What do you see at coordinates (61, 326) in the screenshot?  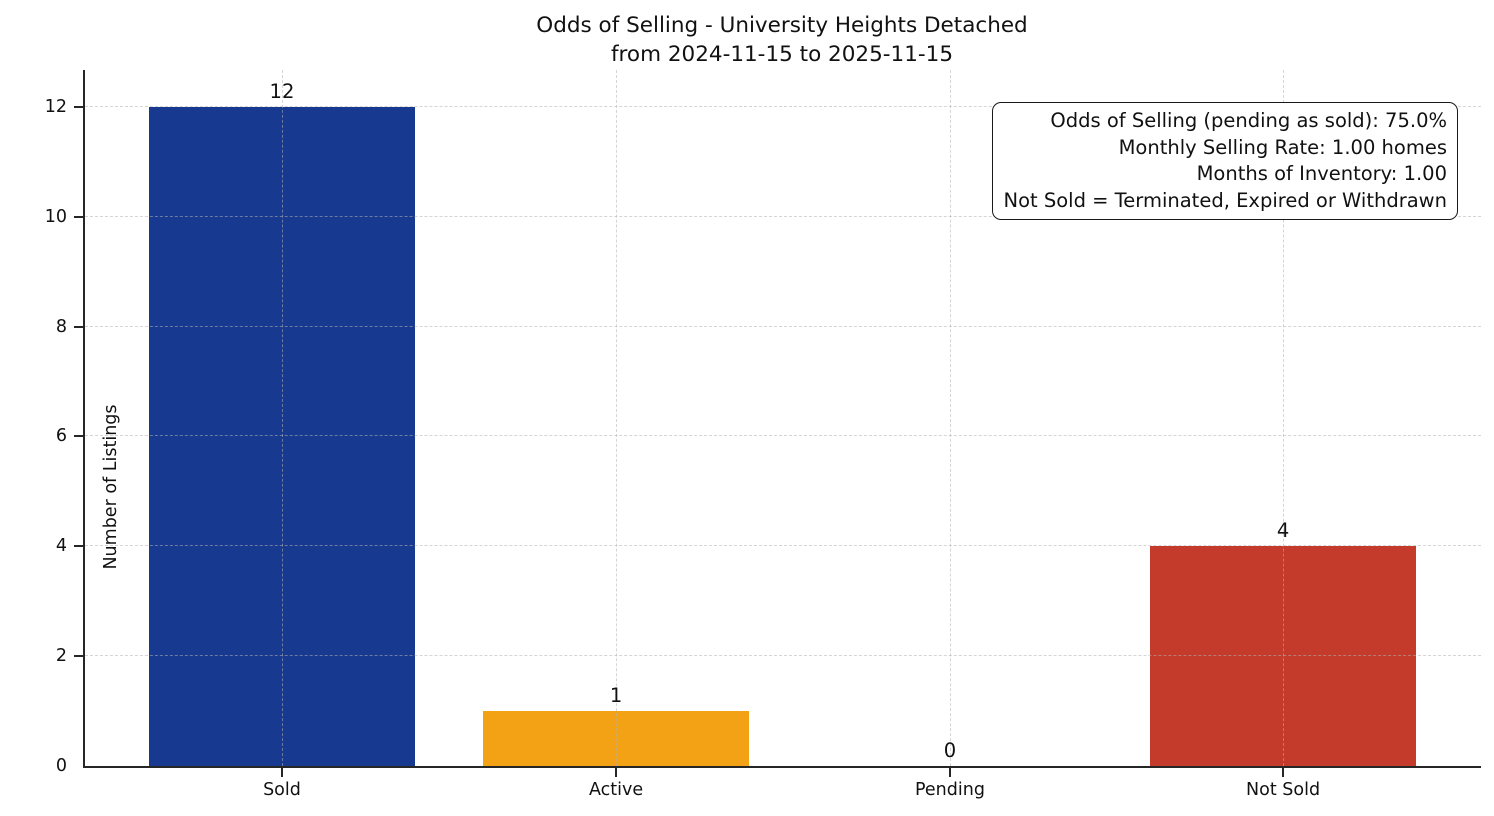 I see `y-tick-label: 8` at bounding box center [61, 326].